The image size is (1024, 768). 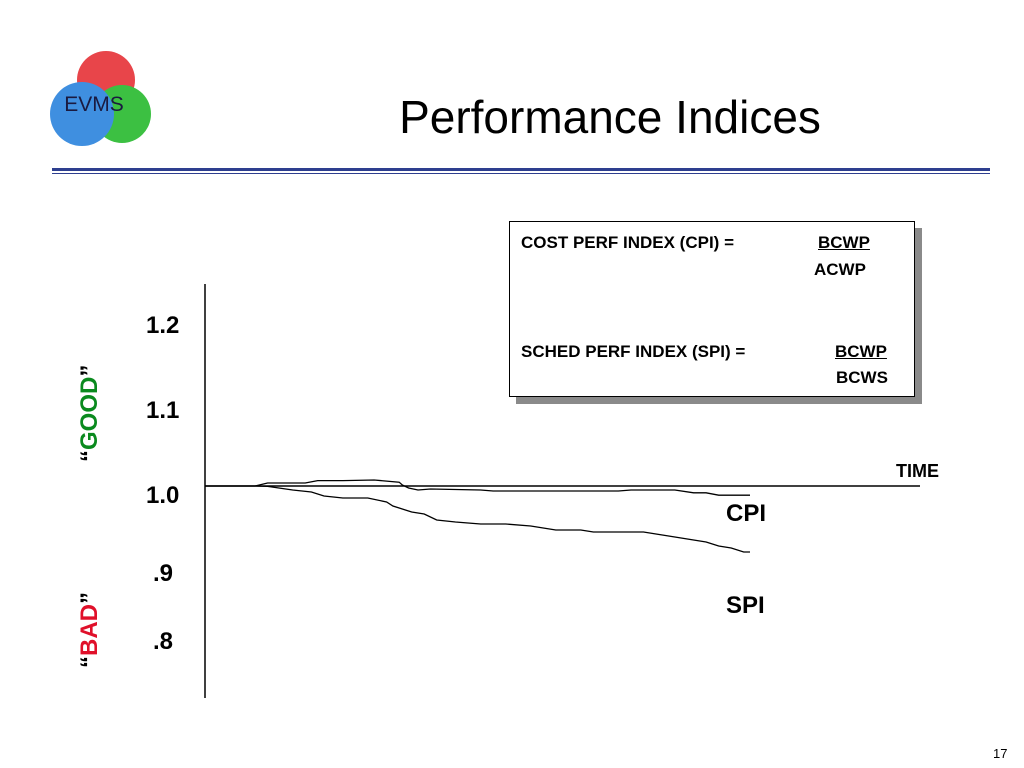 I want to click on y-tick-label: .9, so click(x=163, y=573).